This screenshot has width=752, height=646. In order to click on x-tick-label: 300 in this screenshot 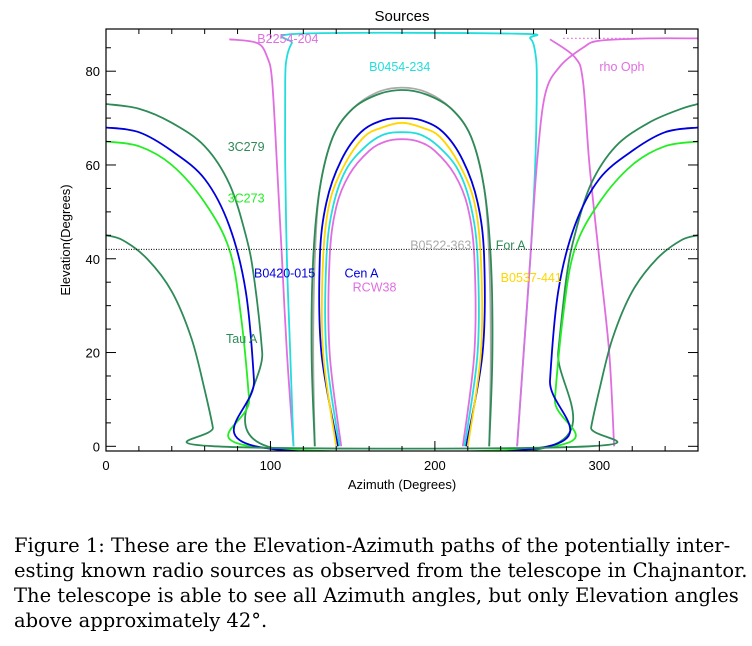, I will do `click(599, 465)`.